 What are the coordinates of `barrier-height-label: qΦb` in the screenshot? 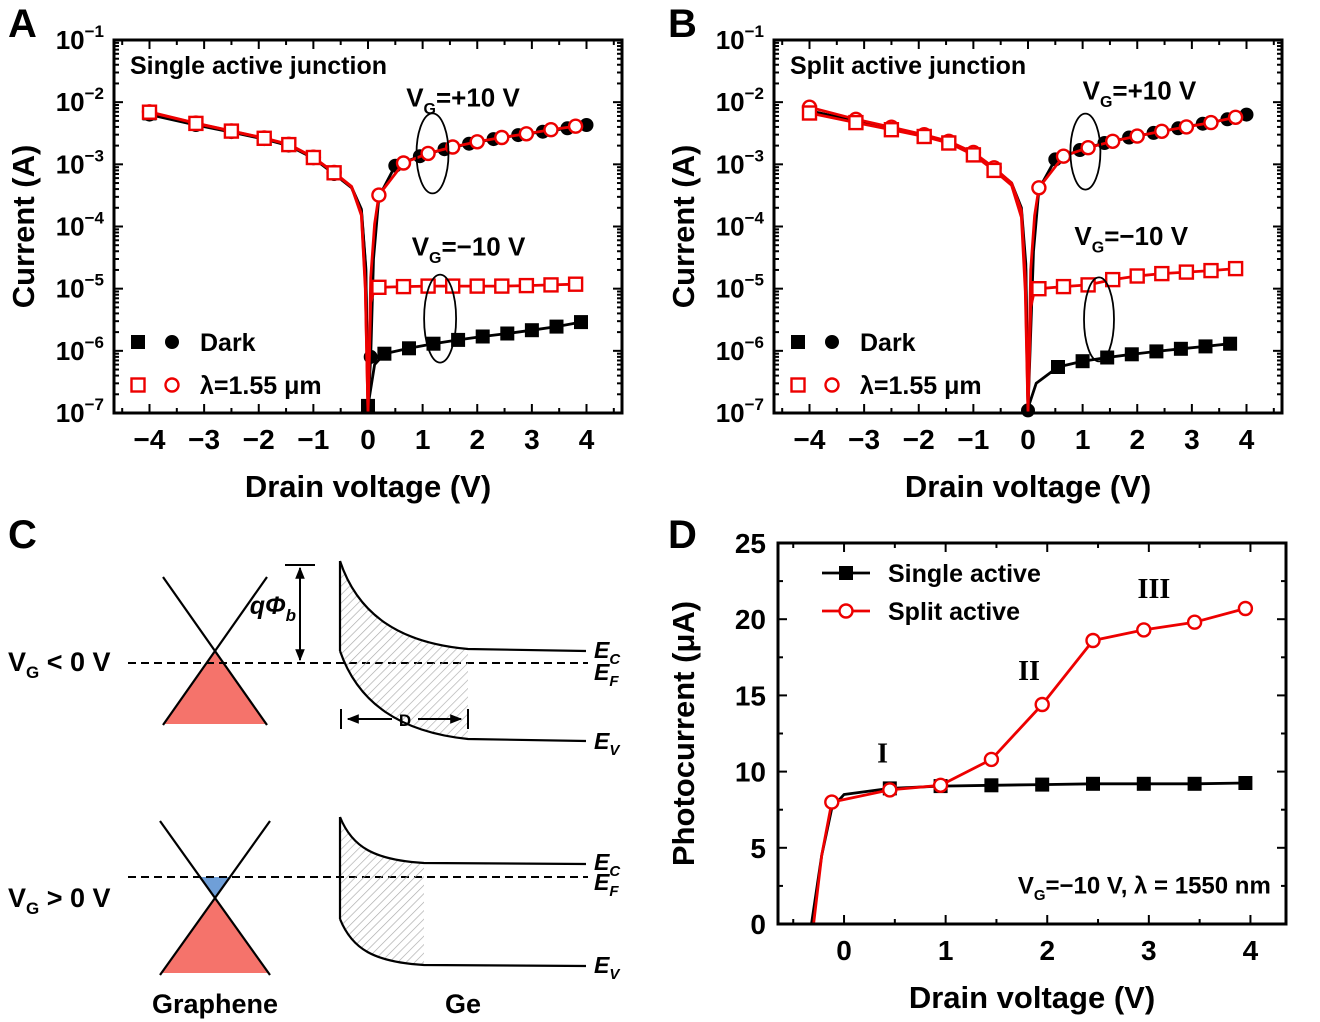 It's located at (273, 608).